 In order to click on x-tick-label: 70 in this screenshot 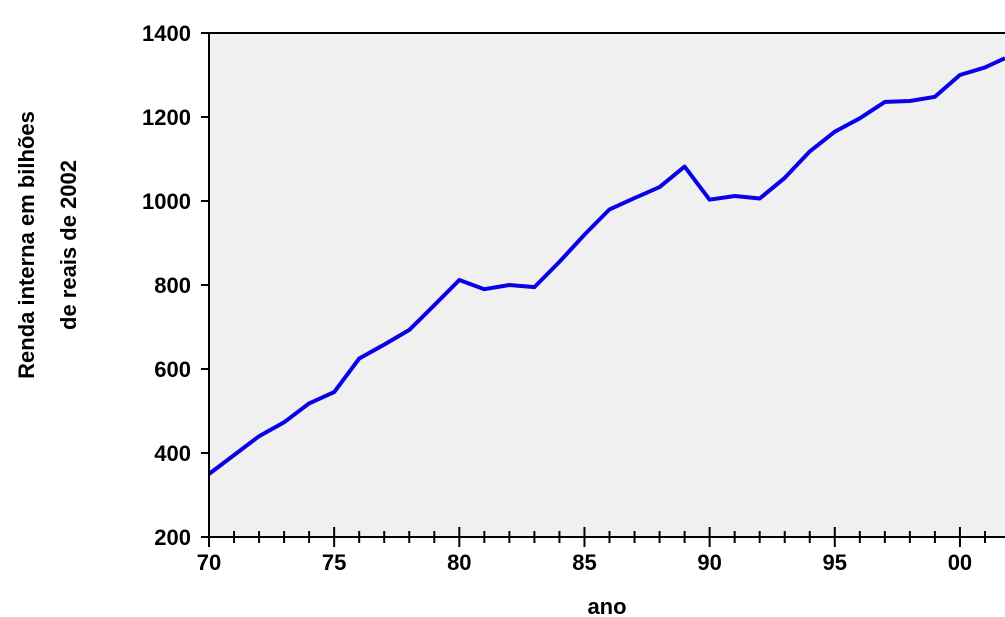, I will do `click(209, 562)`.